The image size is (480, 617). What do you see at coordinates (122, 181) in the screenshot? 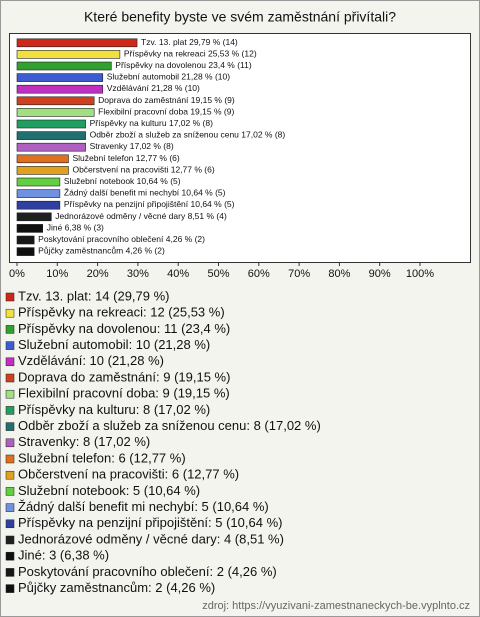
I see `bar-label: Služební notebook 10,64 % (5)` at bounding box center [122, 181].